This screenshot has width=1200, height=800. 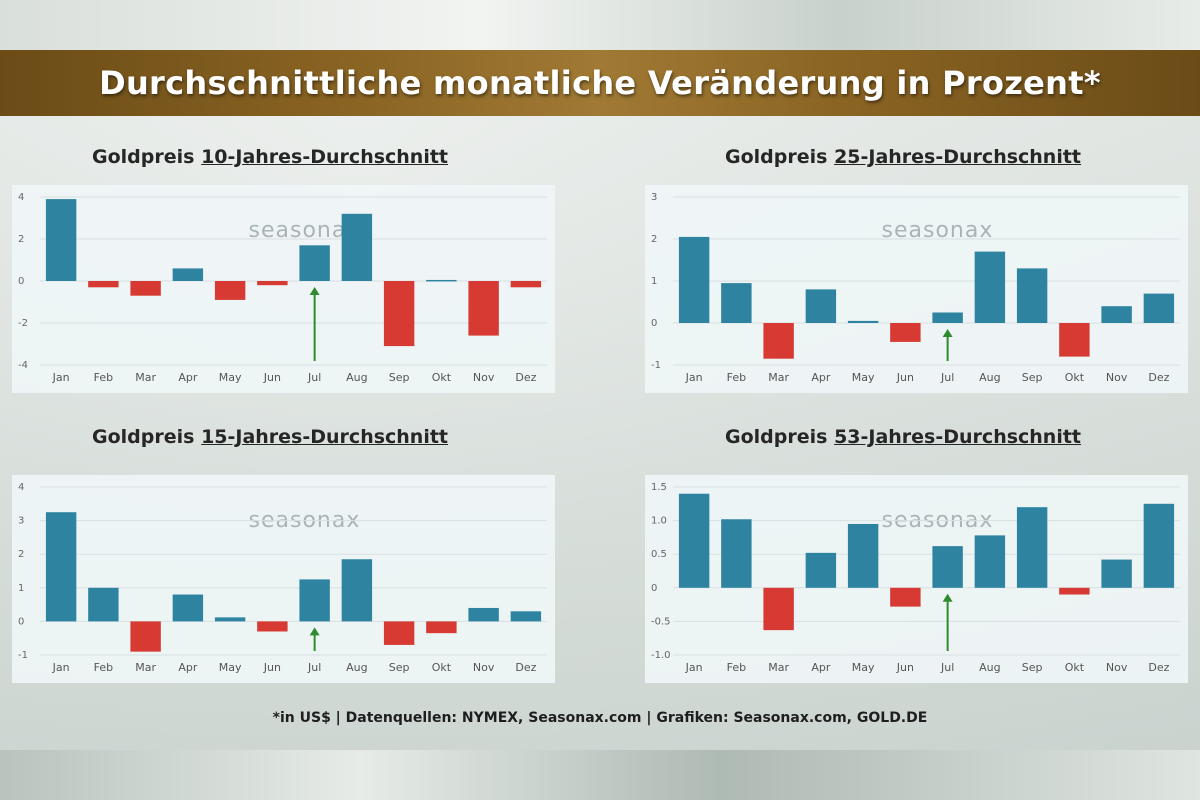 What do you see at coordinates (23, 365) in the screenshot?
I see `y-tick-label: -4` at bounding box center [23, 365].